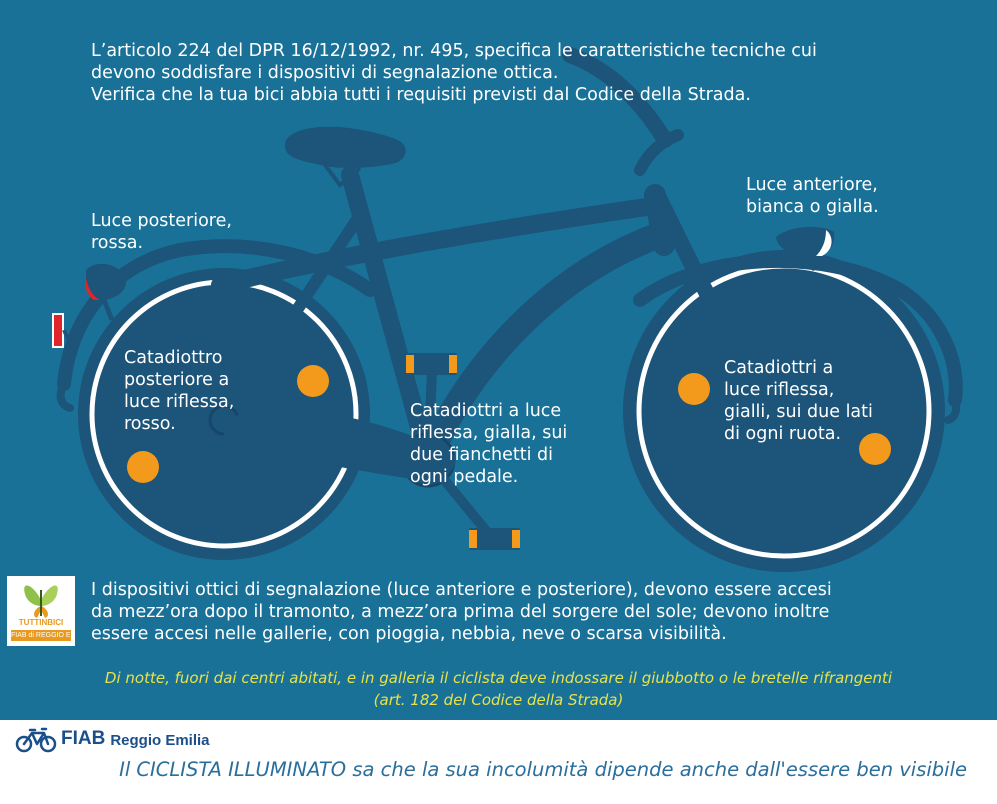  What do you see at coordinates (65, 396) in the screenshot?
I see `rear-fender-tail` at bounding box center [65, 396].